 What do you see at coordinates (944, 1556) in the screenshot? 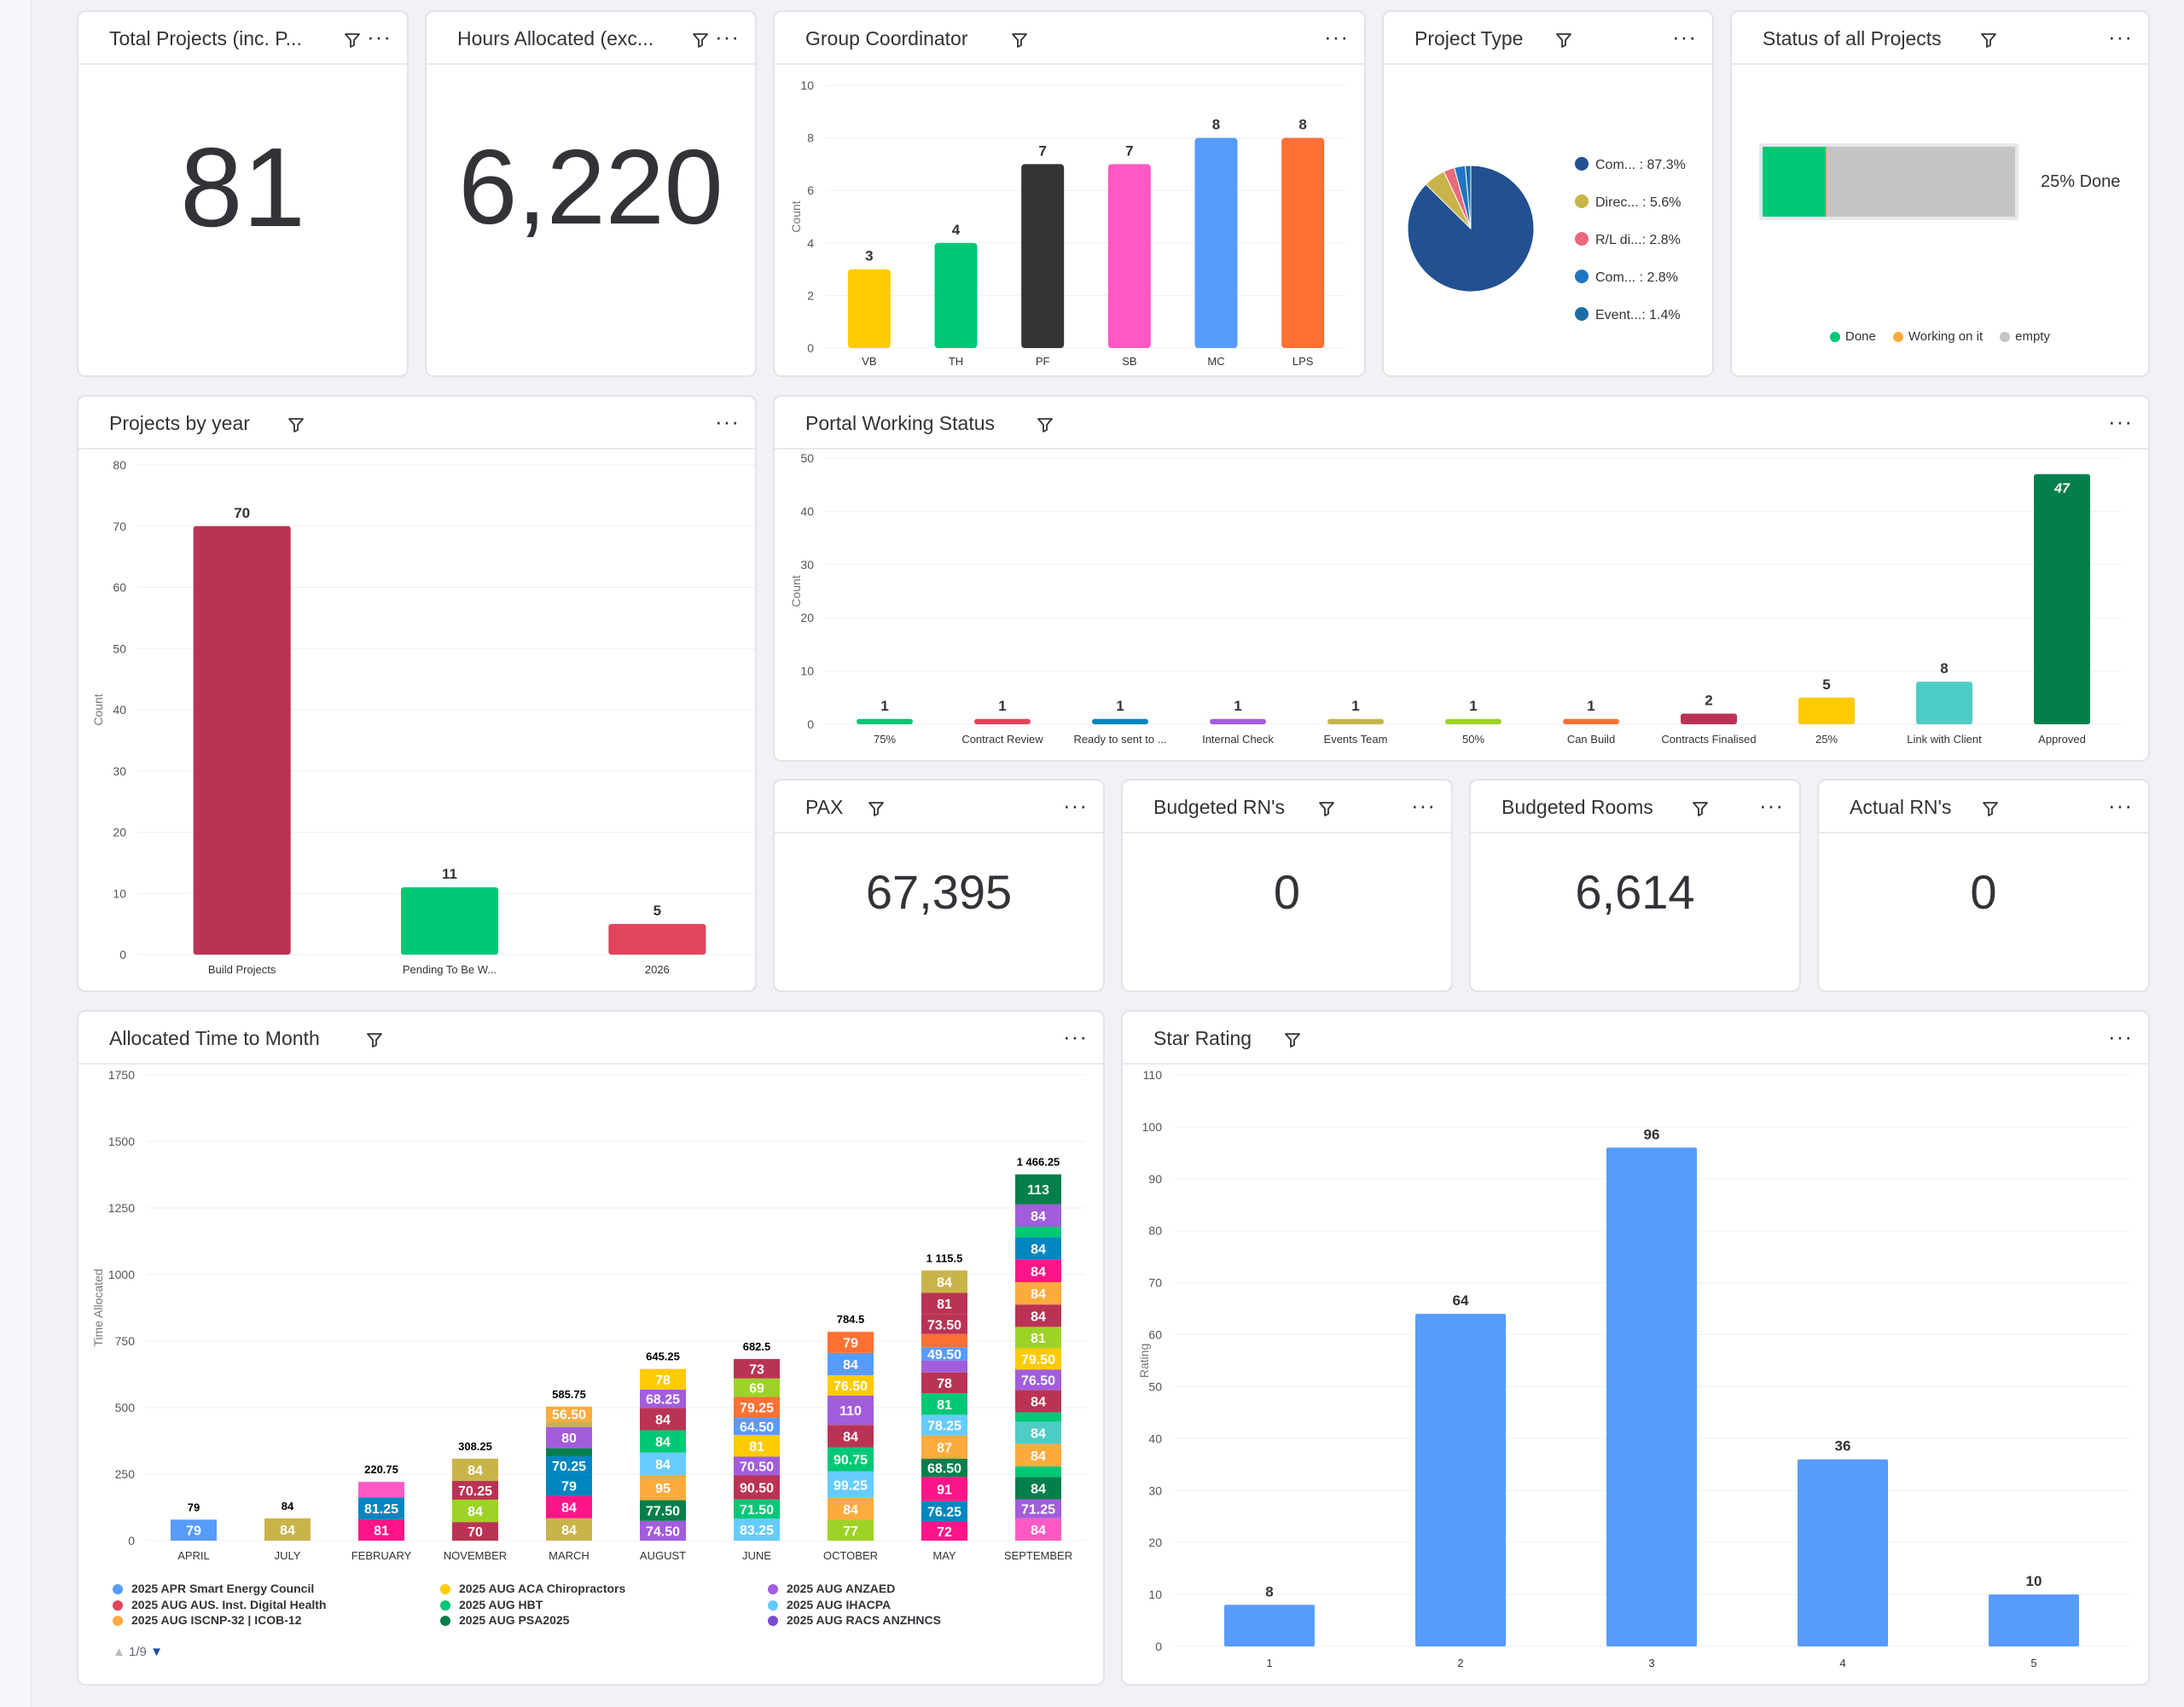
I see `x-tick-label: MAY` at bounding box center [944, 1556].